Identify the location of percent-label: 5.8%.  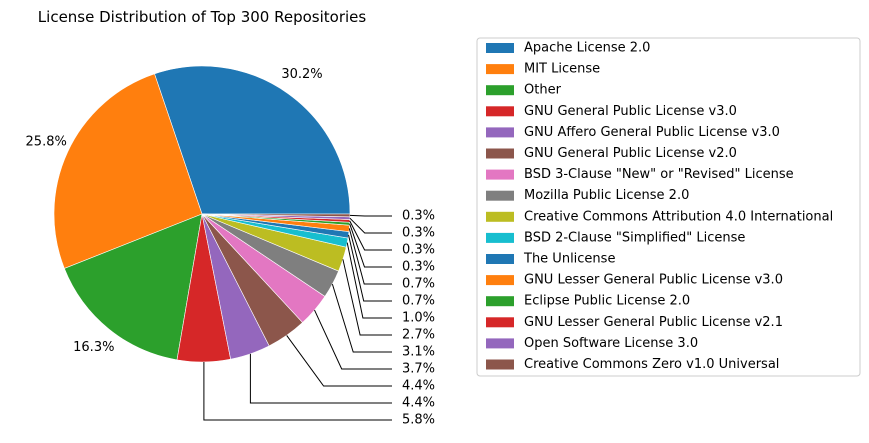
(418, 420).